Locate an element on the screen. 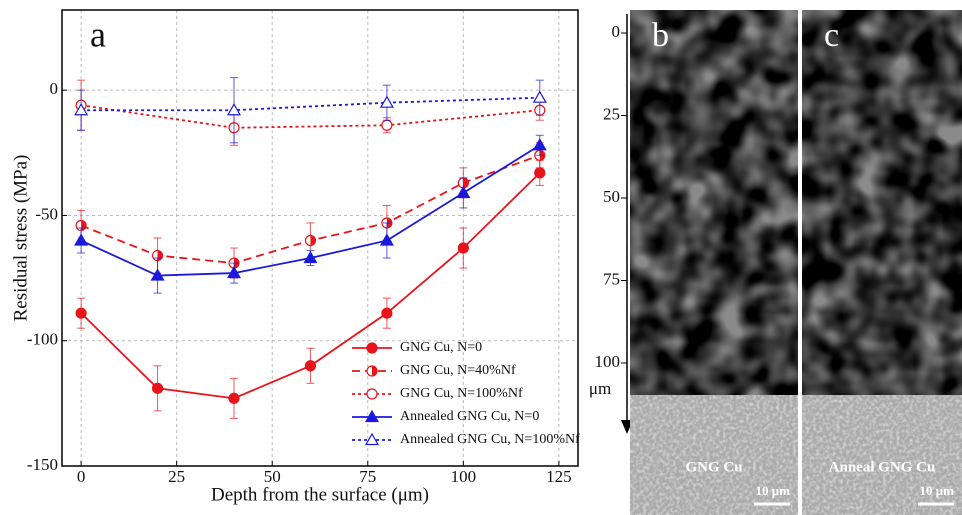 The width and height of the screenshot is (962, 515). y-tick-label: -50 is located at coordinates (46, 213).